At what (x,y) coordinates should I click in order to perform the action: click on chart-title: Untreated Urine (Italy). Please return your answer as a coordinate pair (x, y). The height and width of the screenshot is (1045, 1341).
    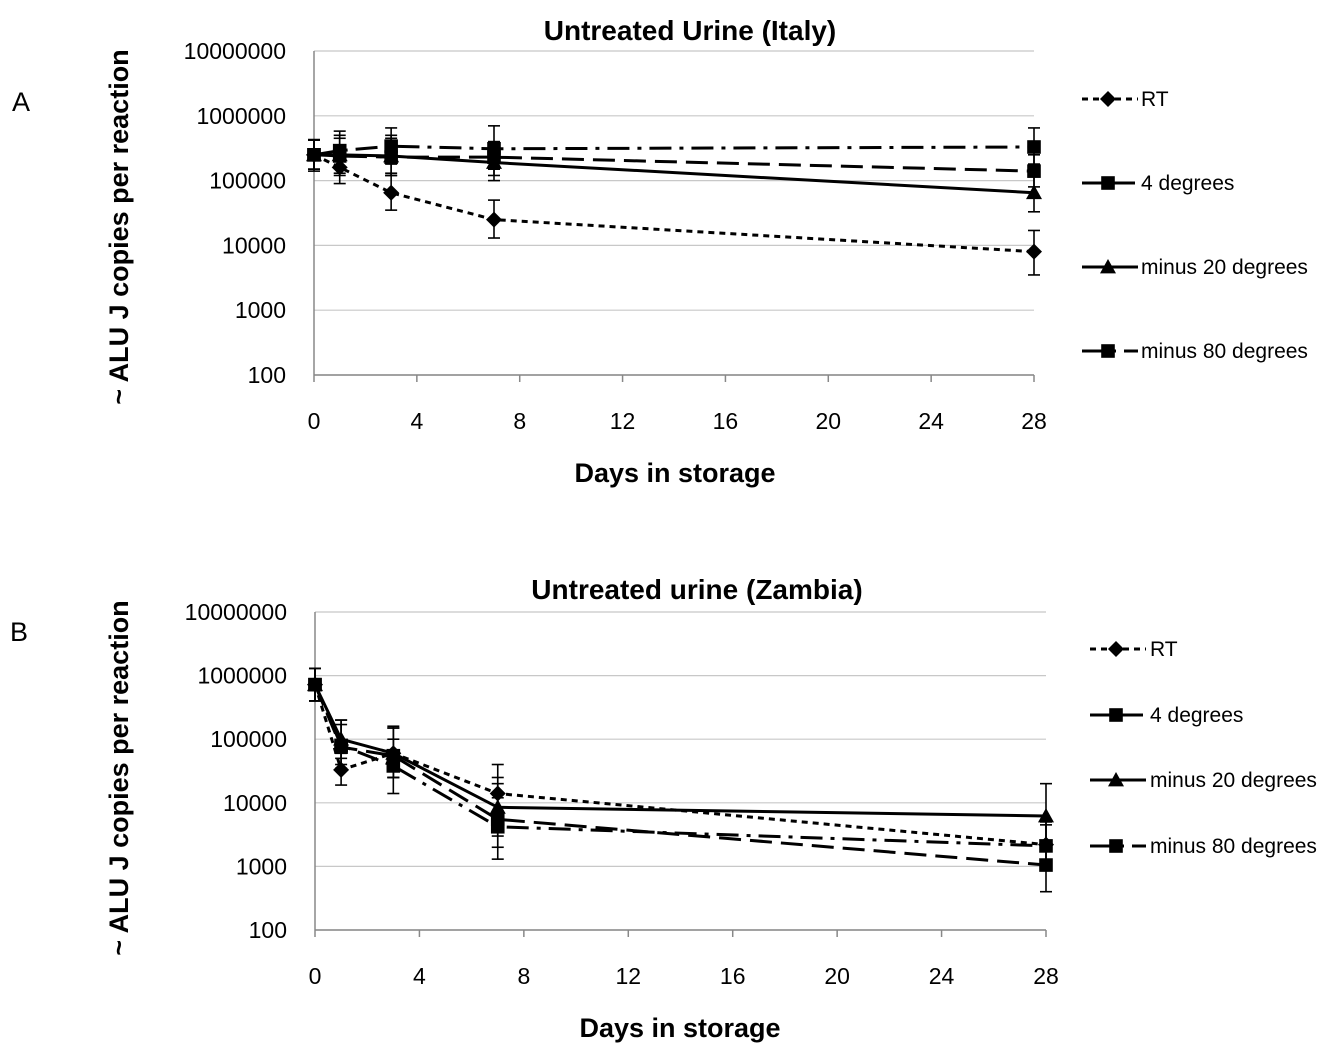
    Looking at the image, I should click on (690, 30).